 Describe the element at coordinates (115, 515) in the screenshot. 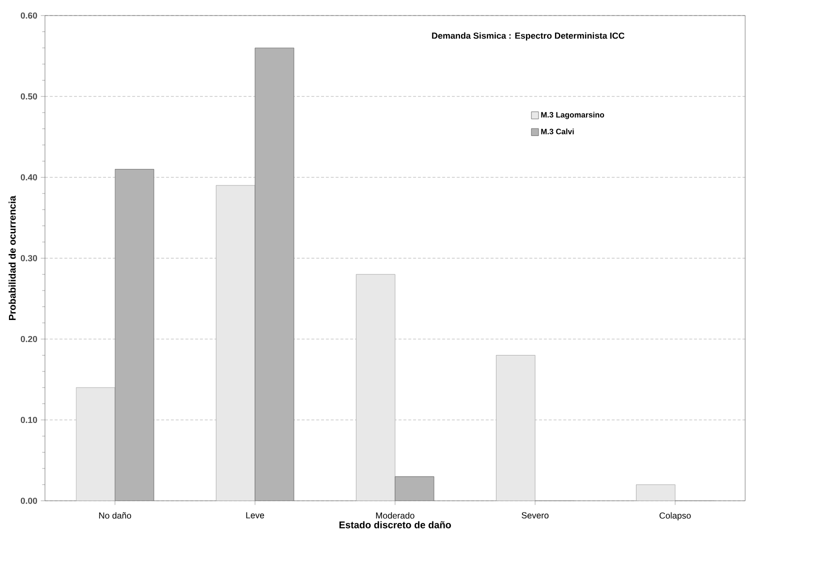

I see `x-tick-label: No daño` at that location.